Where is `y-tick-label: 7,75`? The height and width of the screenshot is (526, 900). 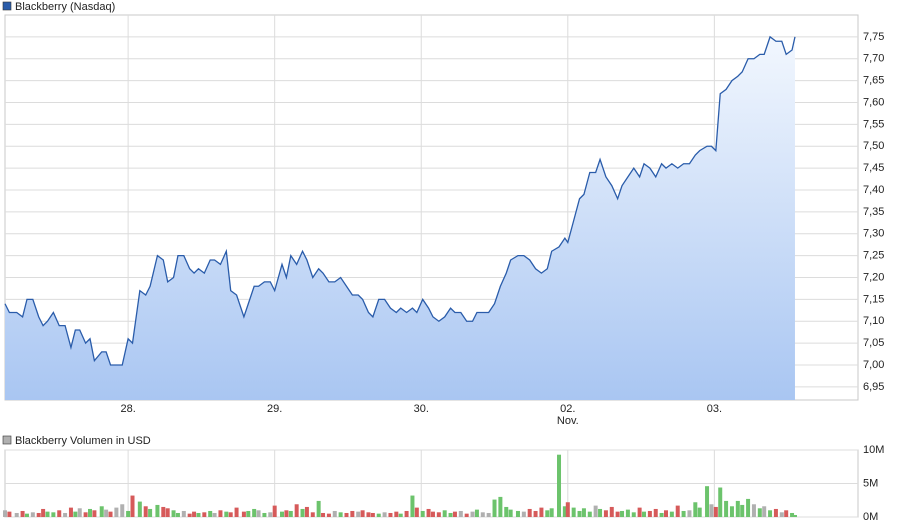
y-tick-label: 7,75 is located at coordinates (873, 37).